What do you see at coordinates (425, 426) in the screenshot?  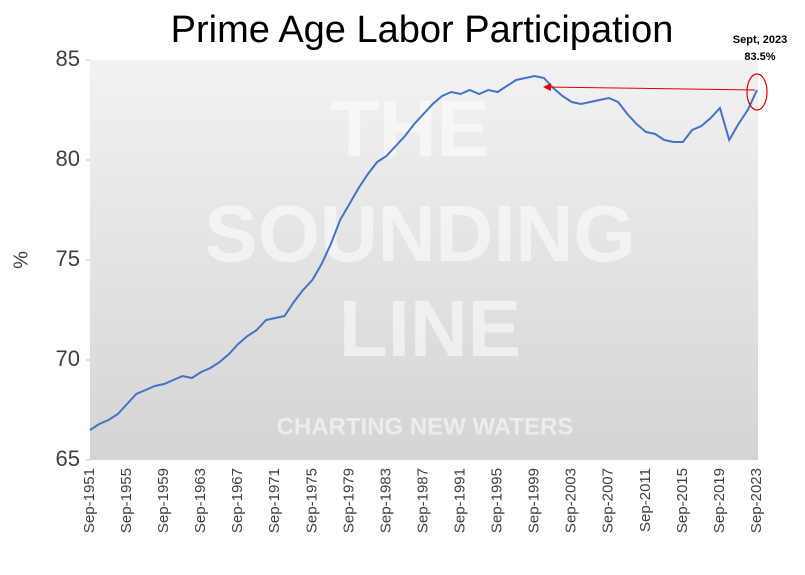 I see `watermark-text: CHARTING NEW WATERS` at bounding box center [425, 426].